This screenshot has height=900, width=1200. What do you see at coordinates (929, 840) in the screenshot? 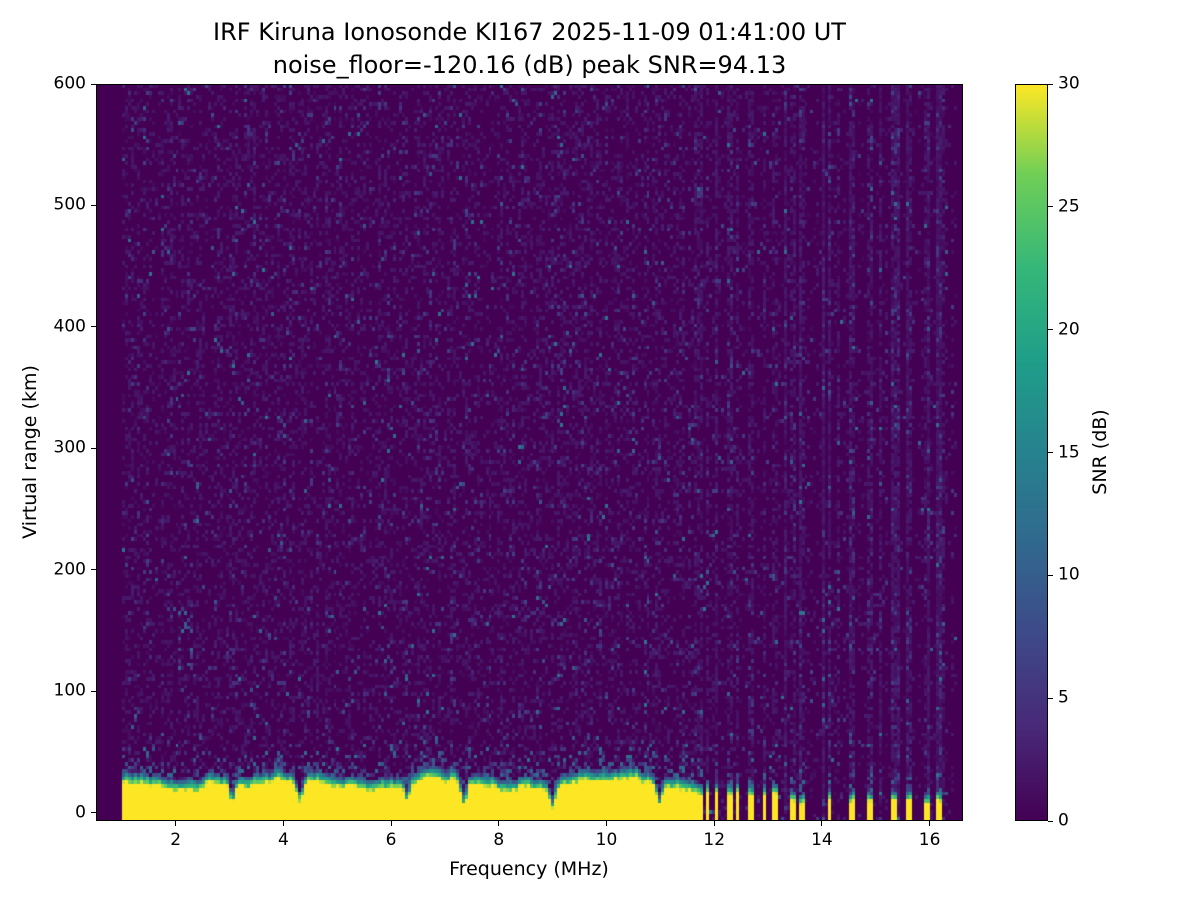
I see `x-tick-label-16: 16` at bounding box center [929, 840].